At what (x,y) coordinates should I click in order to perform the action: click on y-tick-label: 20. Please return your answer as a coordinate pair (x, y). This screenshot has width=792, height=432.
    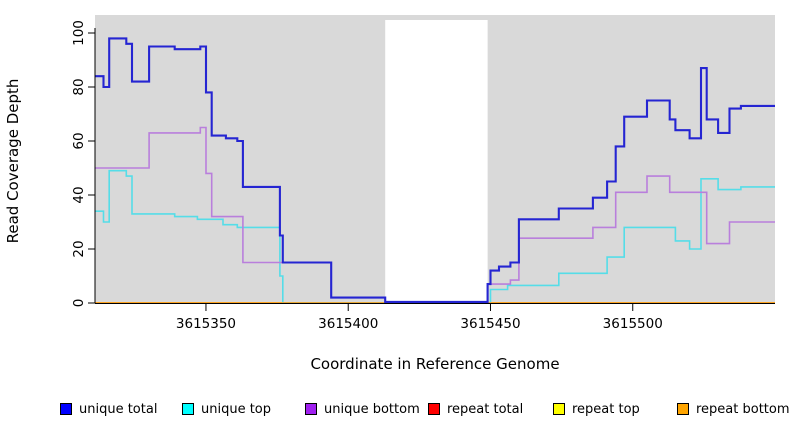
    Looking at the image, I should click on (79, 248).